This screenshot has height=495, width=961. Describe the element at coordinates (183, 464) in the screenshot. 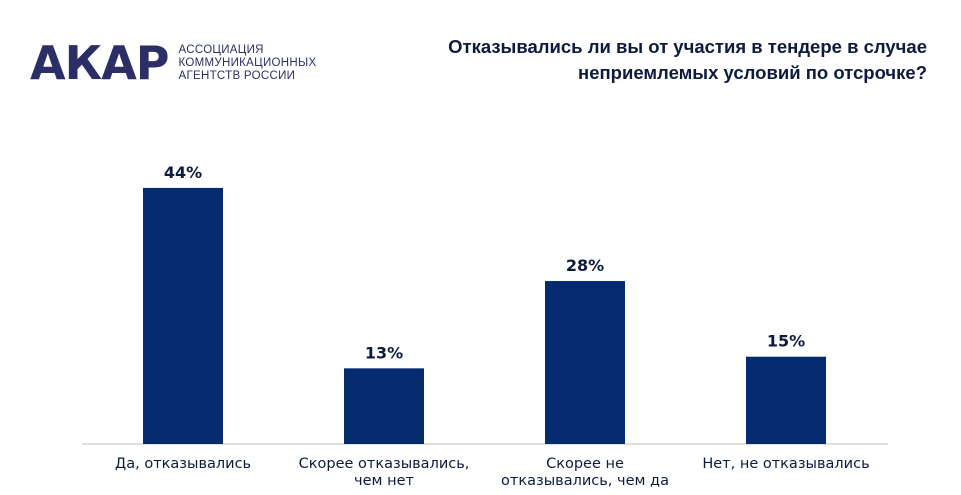

I see `category-label-1-line-1: Да, отказывались` at that location.